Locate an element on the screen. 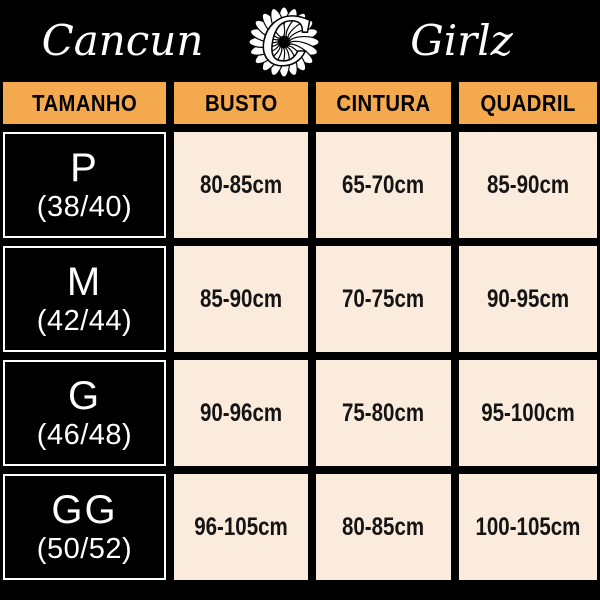  measure-cell: 70-75cm is located at coordinates (383, 299).